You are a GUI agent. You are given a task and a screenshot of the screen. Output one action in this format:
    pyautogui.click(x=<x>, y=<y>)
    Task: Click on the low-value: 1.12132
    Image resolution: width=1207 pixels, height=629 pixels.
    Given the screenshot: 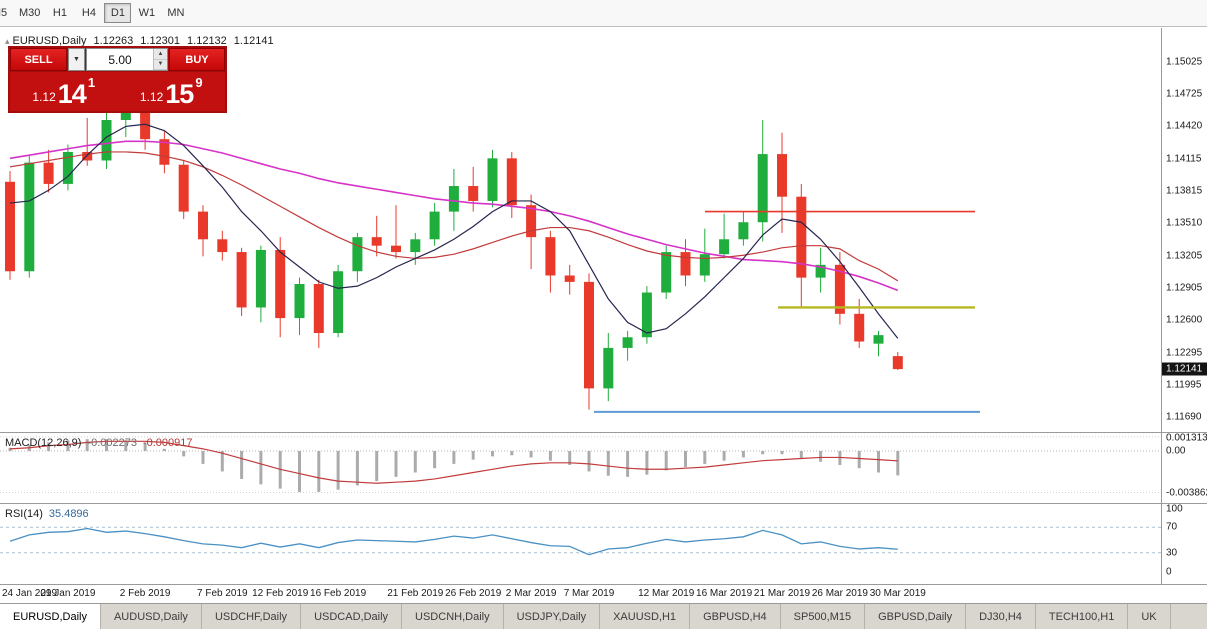 What is the action you would take?
    pyautogui.click(x=207, y=41)
    